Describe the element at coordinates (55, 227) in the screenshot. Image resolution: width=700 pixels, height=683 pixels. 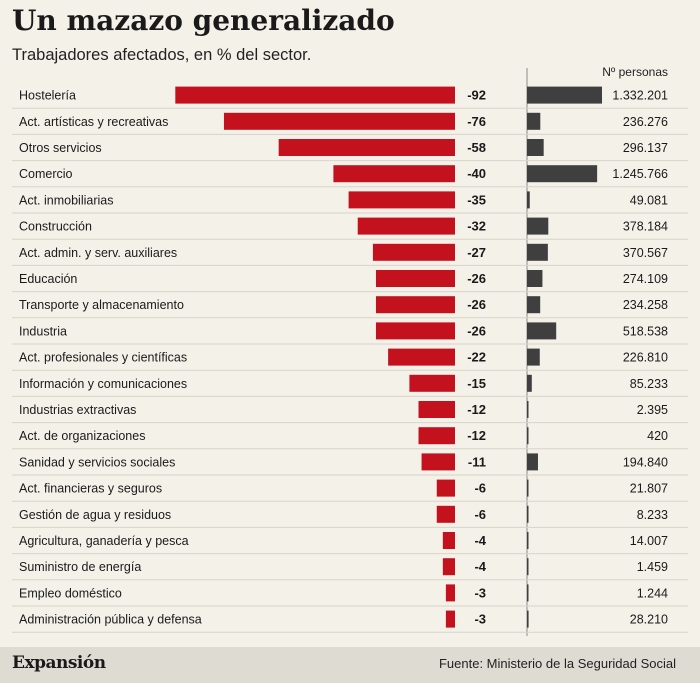
I see `category-label: Construcción` at that location.